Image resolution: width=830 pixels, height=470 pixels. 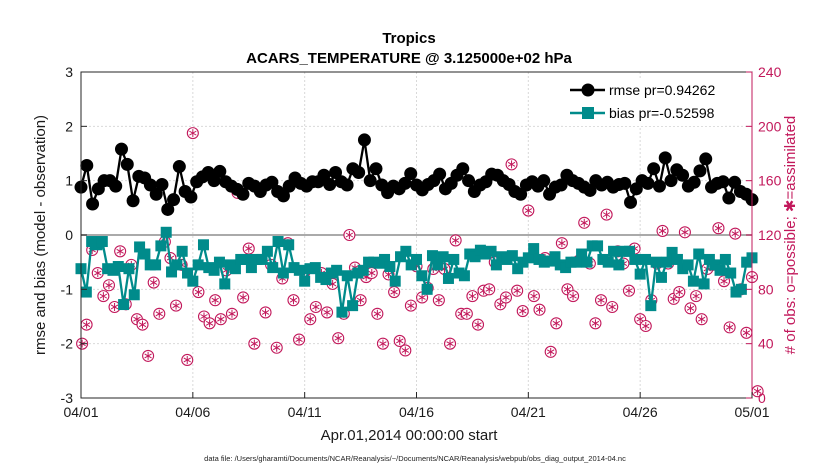 What do you see at coordinates (40, 235) in the screenshot?
I see `y-axis-left-label: rmse and bias (model - observation)` at bounding box center [40, 235].